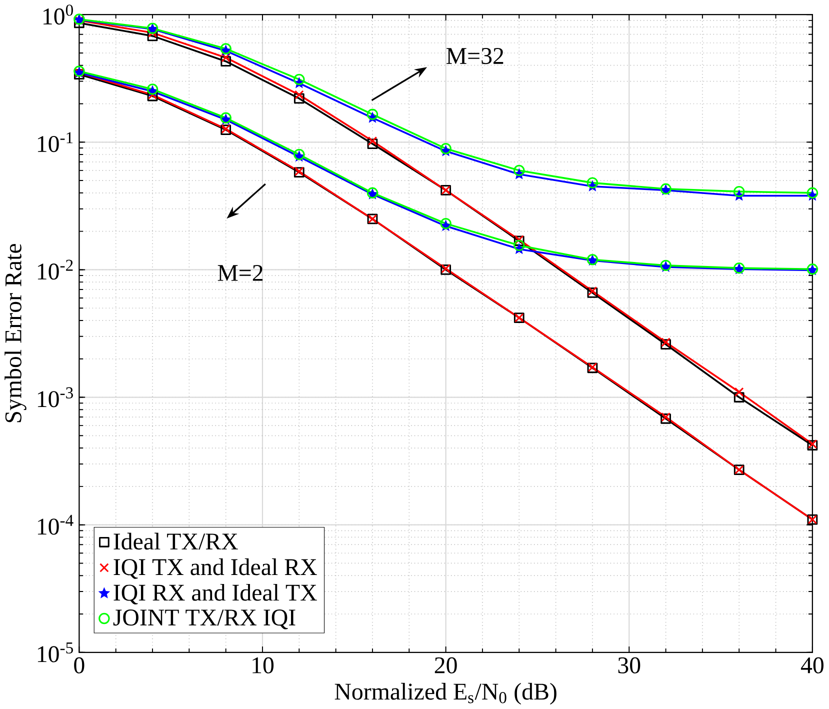 The height and width of the screenshot is (709, 829). What do you see at coordinates (55, 142) in the screenshot?
I see `y-tick-label: 10$^{-1}$` at bounding box center [55, 142].